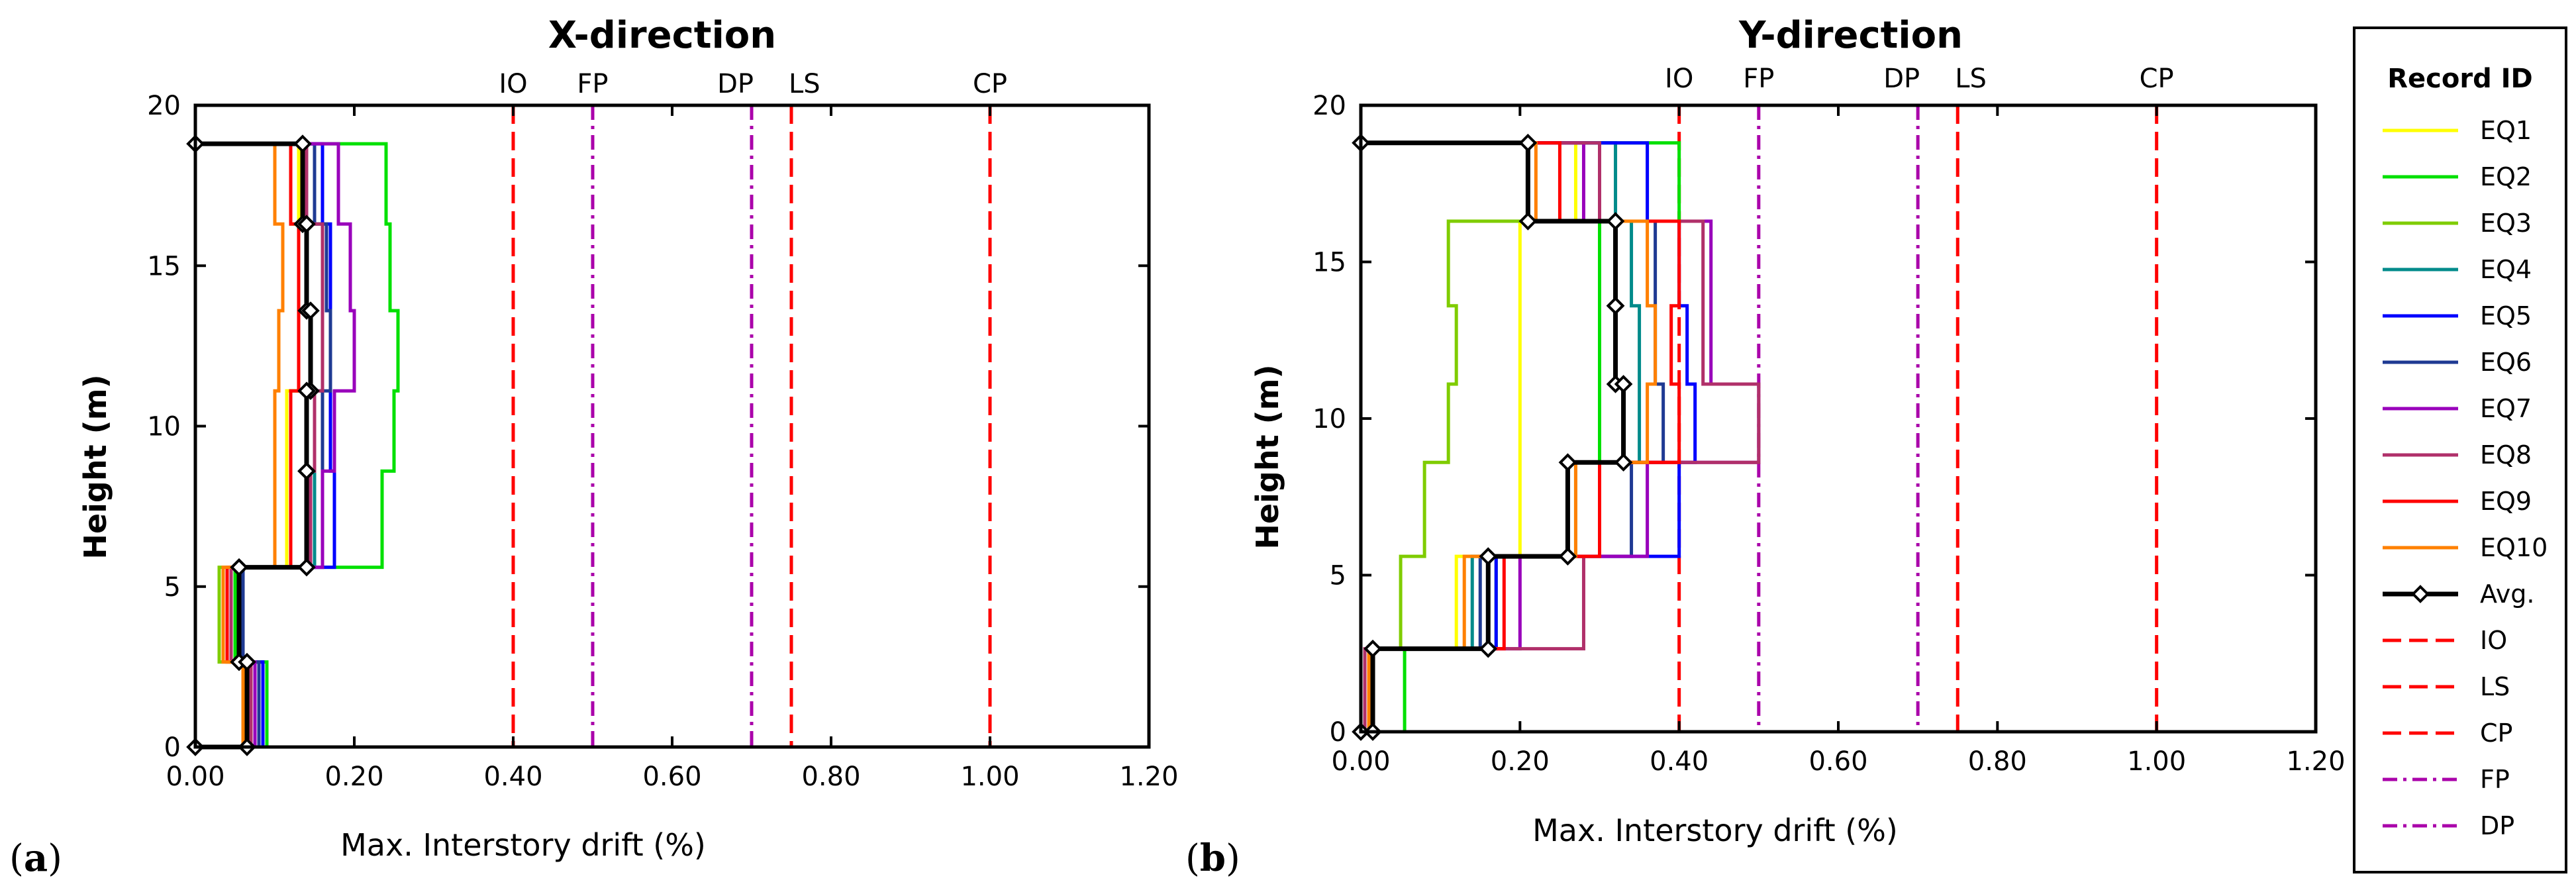  What do you see at coordinates (2506, 501) in the screenshot?
I see `legend-label: EQ9` at bounding box center [2506, 501].